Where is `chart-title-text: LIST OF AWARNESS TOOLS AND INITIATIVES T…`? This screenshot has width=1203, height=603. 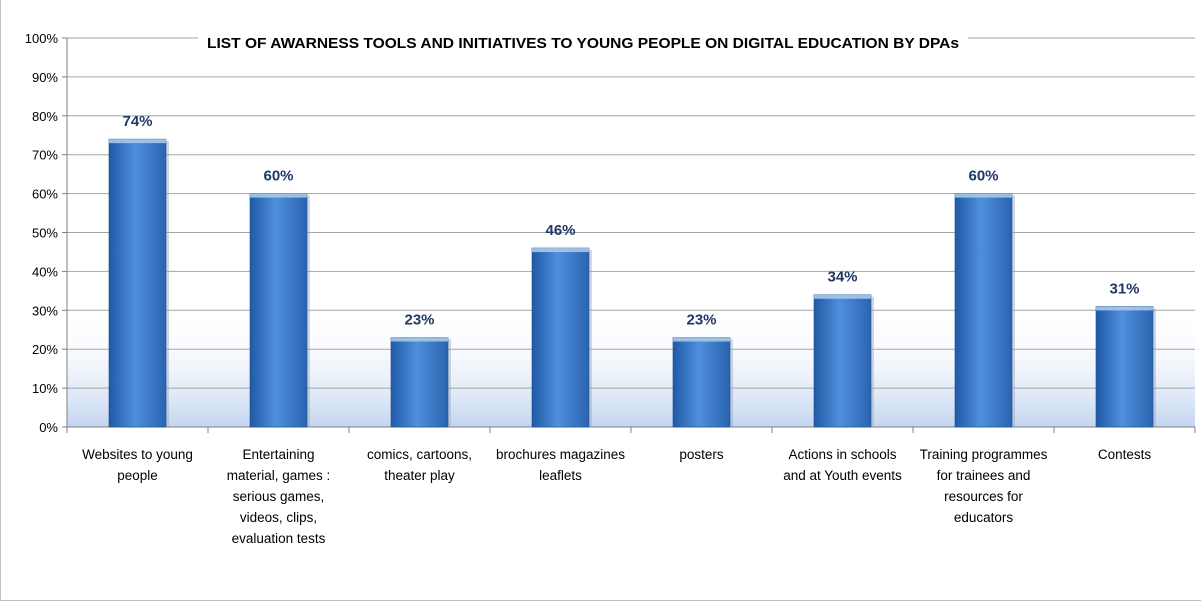 chart-title-text: LIST OF AWARNESS TOOLS AND INITIATIVES T… is located at coordinates (583, 43).